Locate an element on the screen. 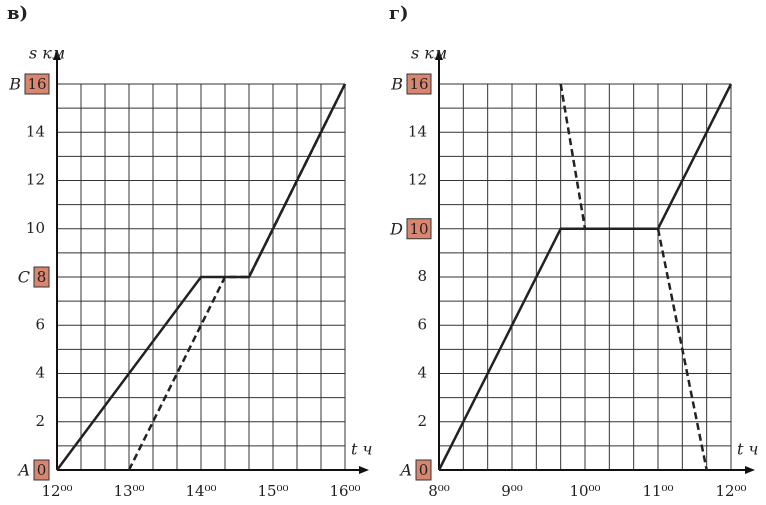  x-tick-label: 13⁰⁰ is located at coordinates (128, 491).